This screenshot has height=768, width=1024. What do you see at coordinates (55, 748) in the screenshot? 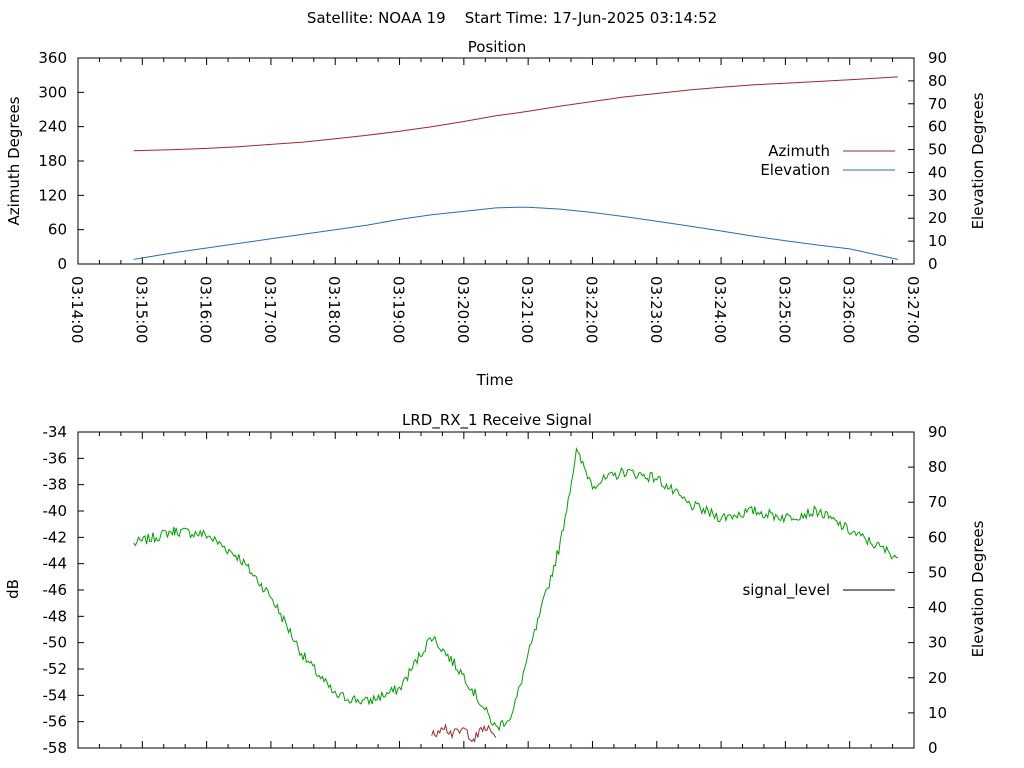
I see `y-tick-label: -58` at bounding box center [55, 748].